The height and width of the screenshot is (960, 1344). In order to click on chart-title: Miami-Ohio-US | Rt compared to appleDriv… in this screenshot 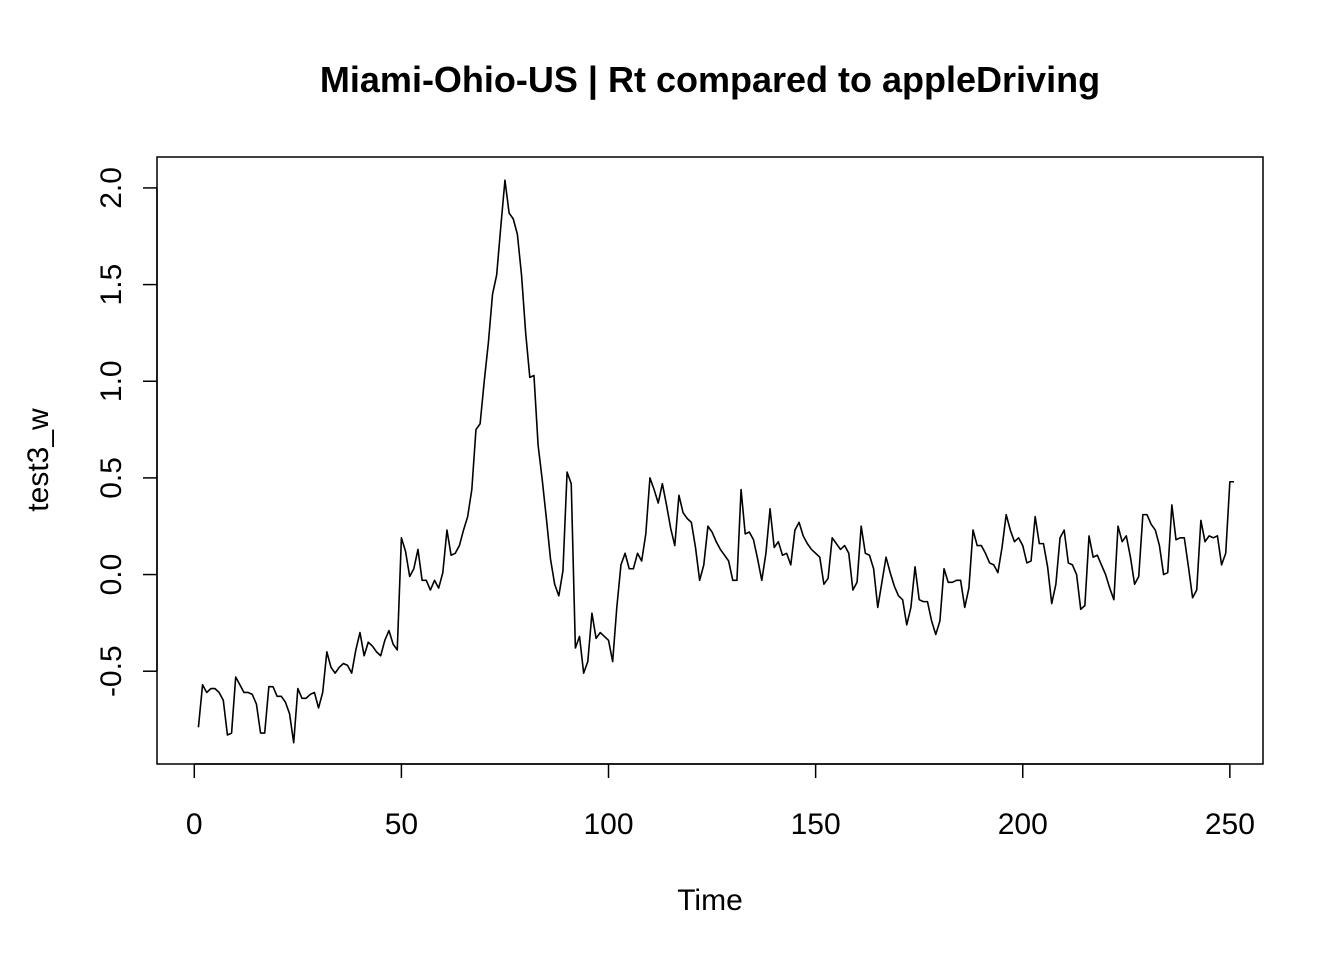, I will do `click(710, 80)`.